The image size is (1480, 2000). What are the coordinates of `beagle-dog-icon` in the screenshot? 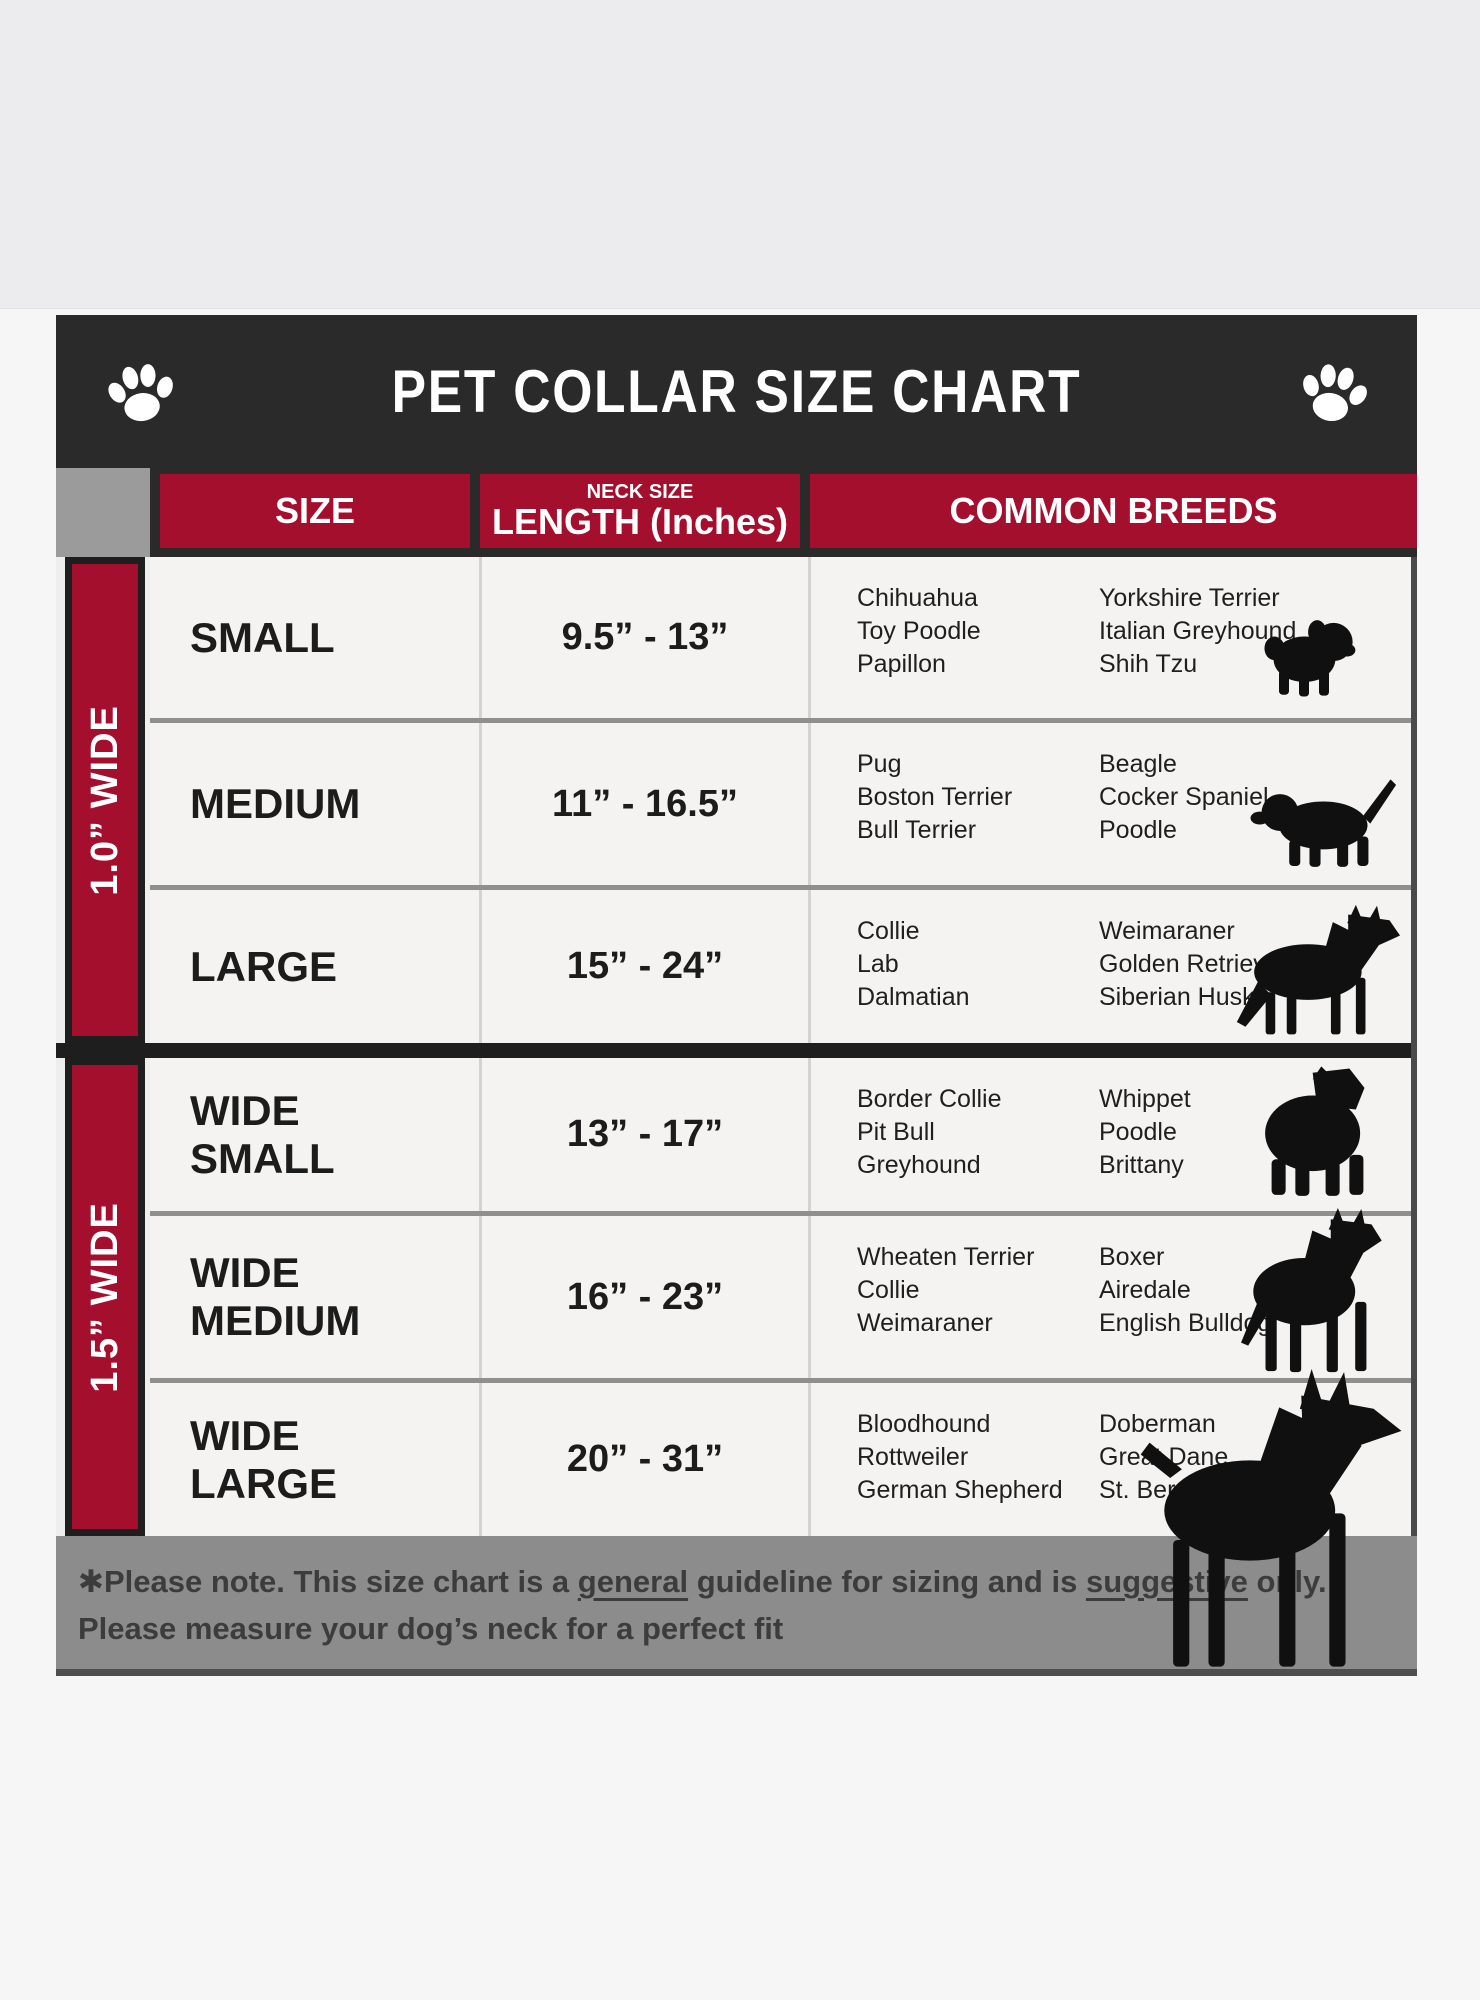 It's located at (1323, 823).